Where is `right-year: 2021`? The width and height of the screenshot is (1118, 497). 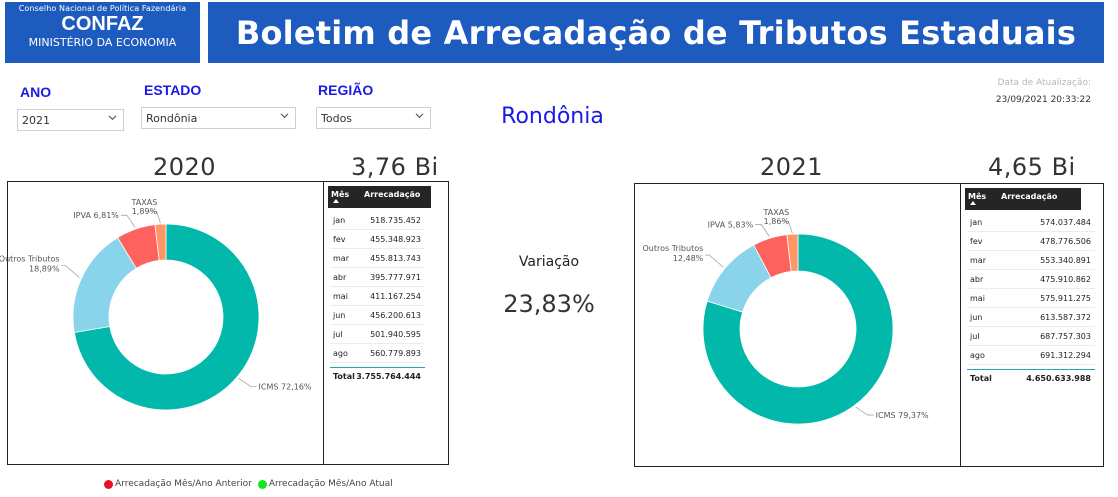
right-year: 2021 is located at coordinates (792, 167).